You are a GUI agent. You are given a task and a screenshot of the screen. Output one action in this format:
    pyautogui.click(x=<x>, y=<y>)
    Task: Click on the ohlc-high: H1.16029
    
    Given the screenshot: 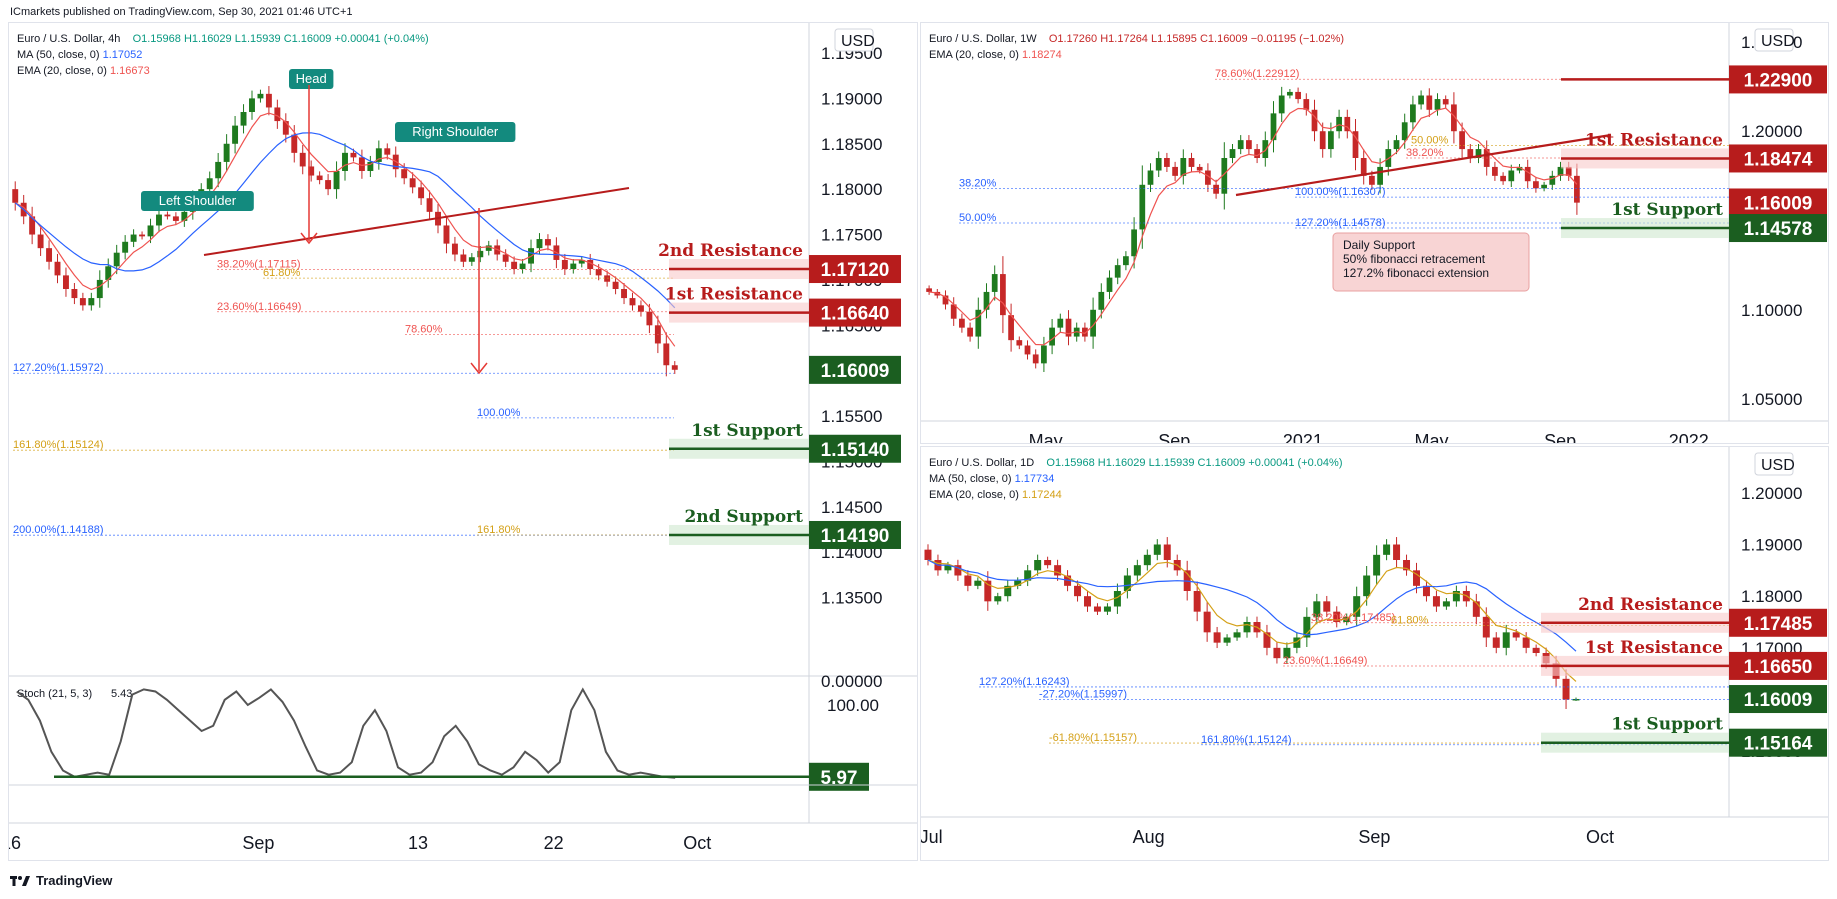 What is the action you would take?
    pyautogui.click(x=207, y=39)
    